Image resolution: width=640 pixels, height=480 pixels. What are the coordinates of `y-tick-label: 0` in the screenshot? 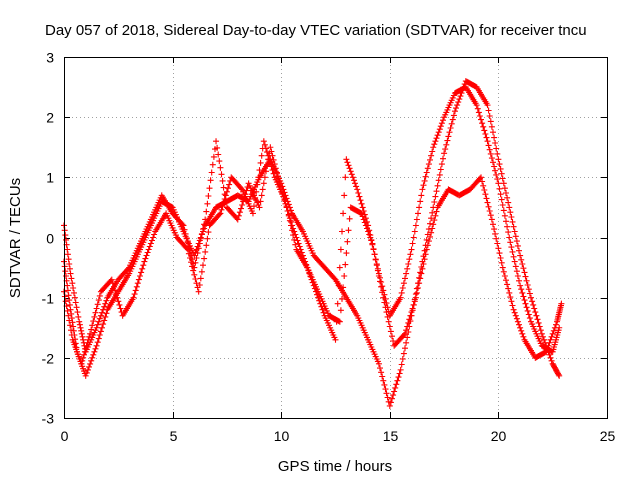 It's located at (50, 239).